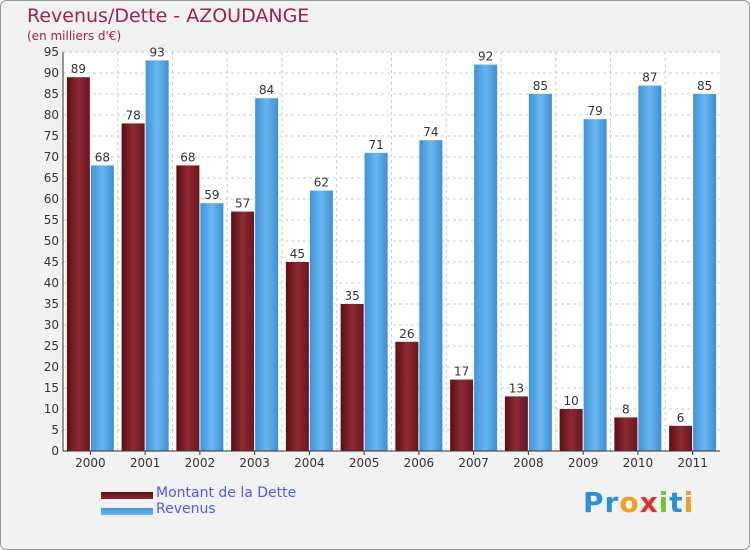 Image resolution: width=750 pixels, height=550 pixels. I want to click on y-tick-label: 55, so click(51, 220).